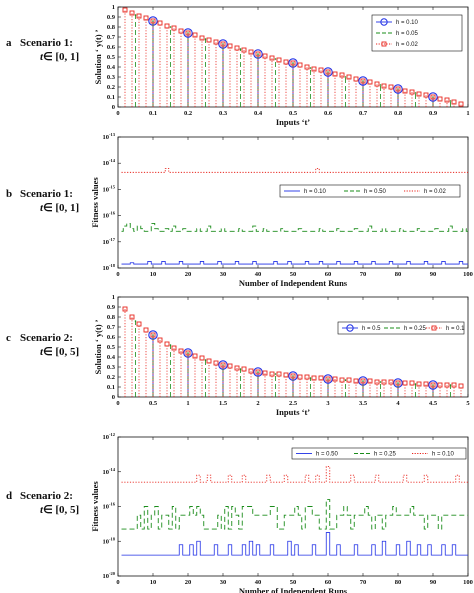  I want to click on x-tick-label: 4.5, so click(433, 403).